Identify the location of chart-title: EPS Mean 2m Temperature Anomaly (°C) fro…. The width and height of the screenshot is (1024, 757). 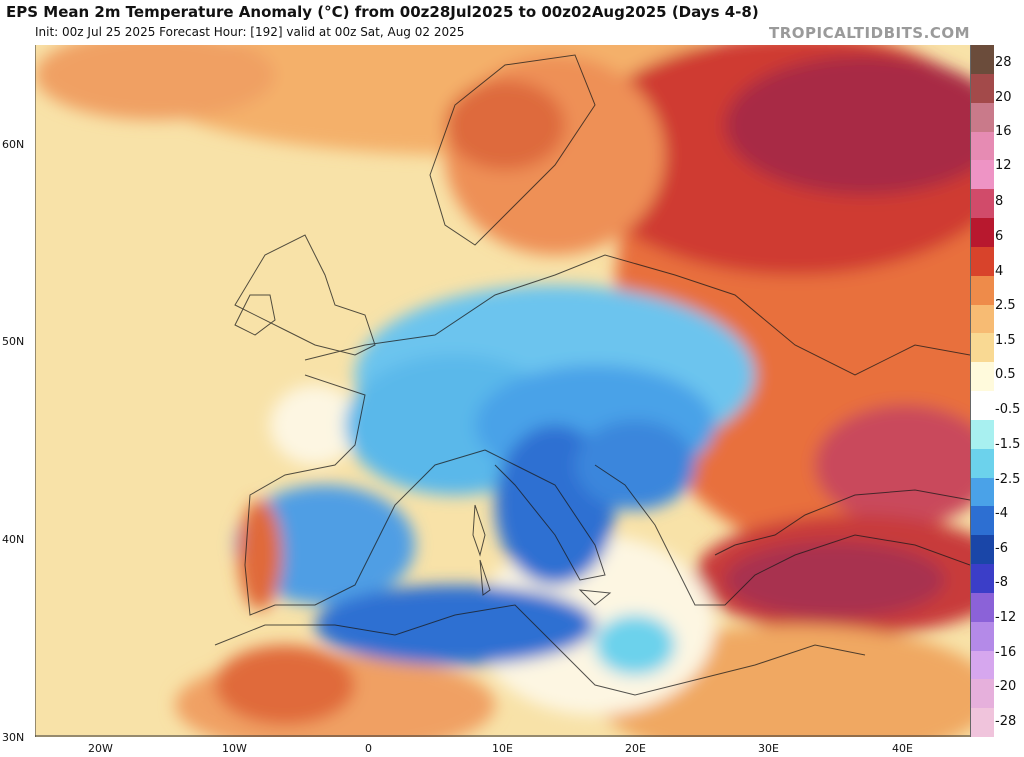
(382, 12).